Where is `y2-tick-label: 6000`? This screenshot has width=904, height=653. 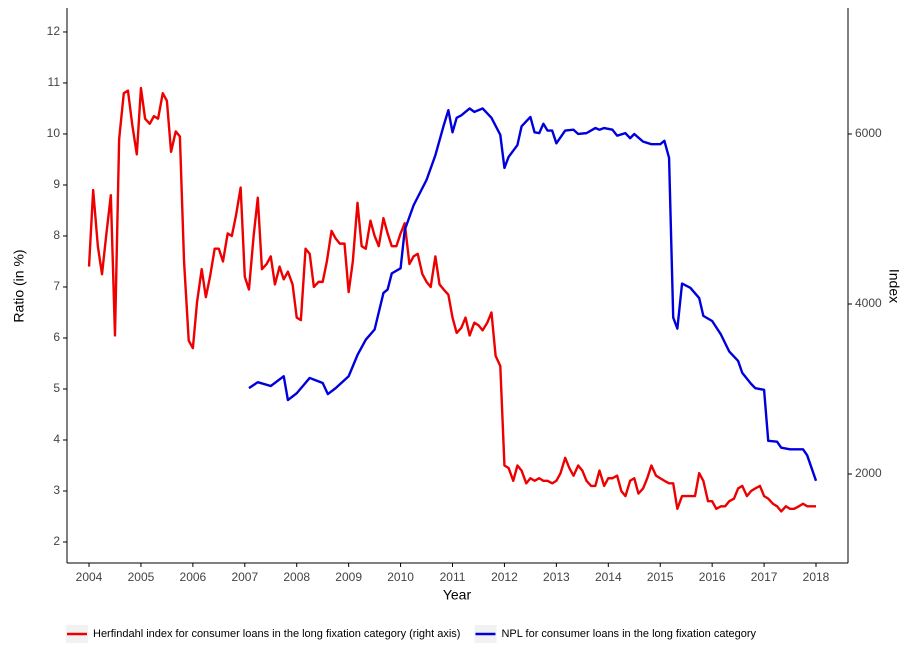
y2-tick-label: 6000 is located at coordinates (868, 133).